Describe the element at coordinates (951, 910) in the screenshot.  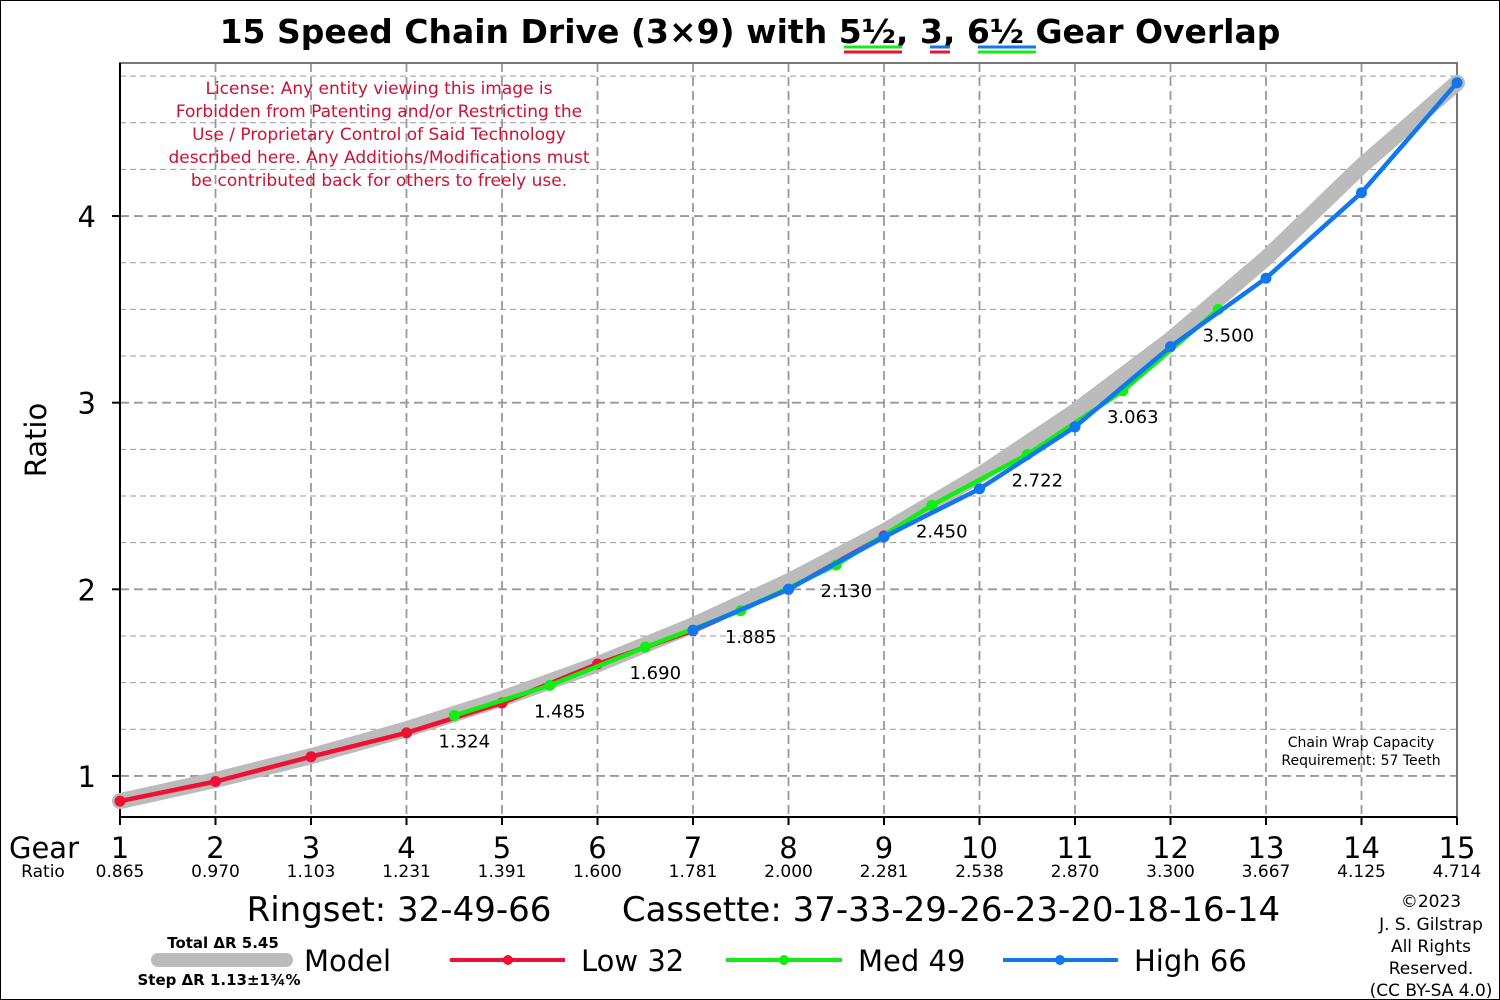
I see `cassette-label: Cassette: 37-33-29-26-23-20-18-16-14` at that location.